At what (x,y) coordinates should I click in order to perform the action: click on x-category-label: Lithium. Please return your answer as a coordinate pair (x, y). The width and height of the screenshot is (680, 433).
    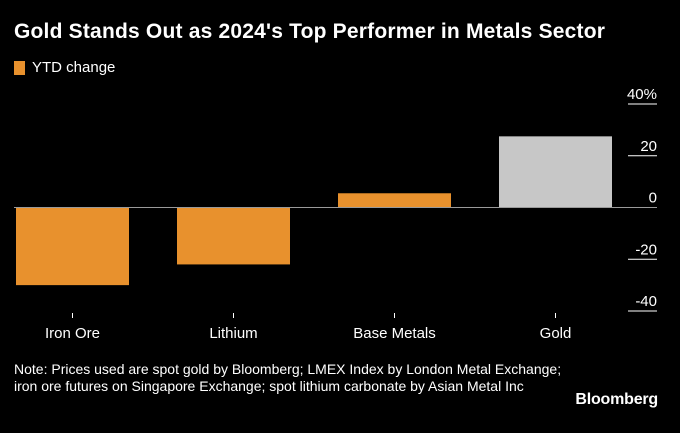
    Looking at the image, I should click on (233, 333).